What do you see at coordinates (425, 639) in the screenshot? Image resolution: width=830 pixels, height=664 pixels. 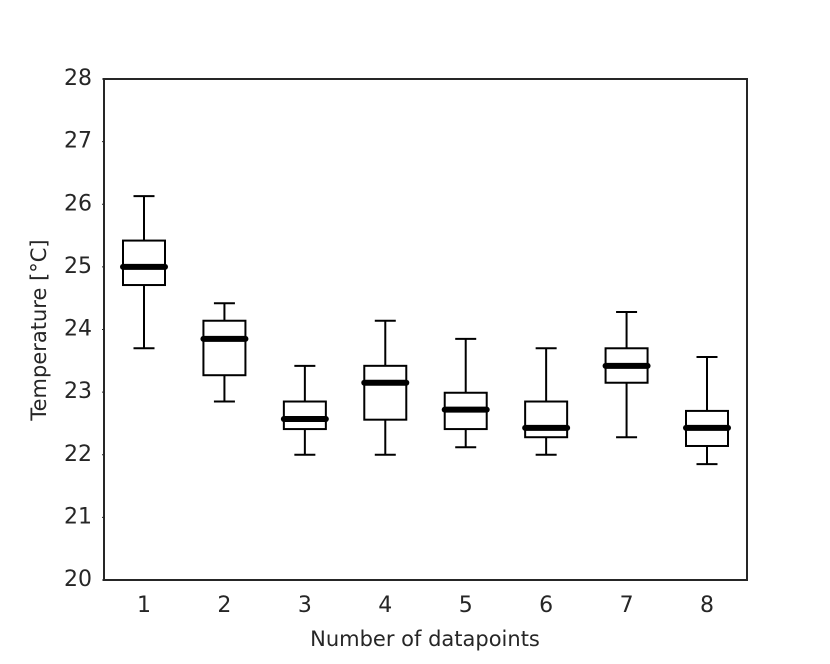 I see `x-axis-label: Number of datapoints` at bounding box center [425, 639].